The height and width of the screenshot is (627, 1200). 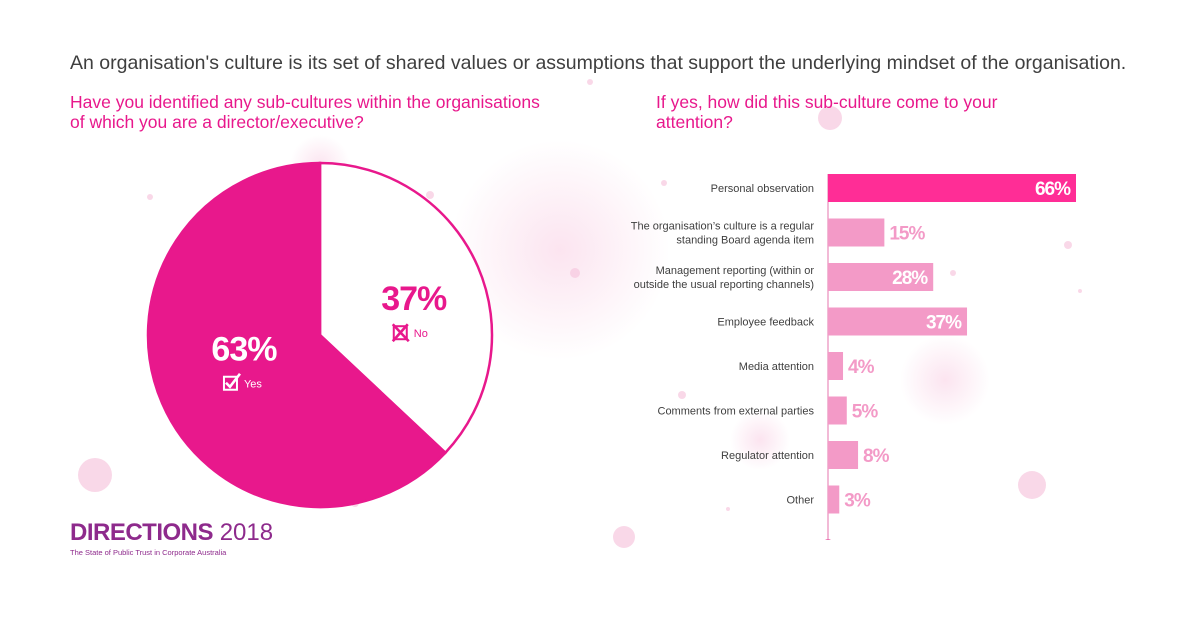 I want to click on pie-slice-label: No, so click(x=421, y=334).